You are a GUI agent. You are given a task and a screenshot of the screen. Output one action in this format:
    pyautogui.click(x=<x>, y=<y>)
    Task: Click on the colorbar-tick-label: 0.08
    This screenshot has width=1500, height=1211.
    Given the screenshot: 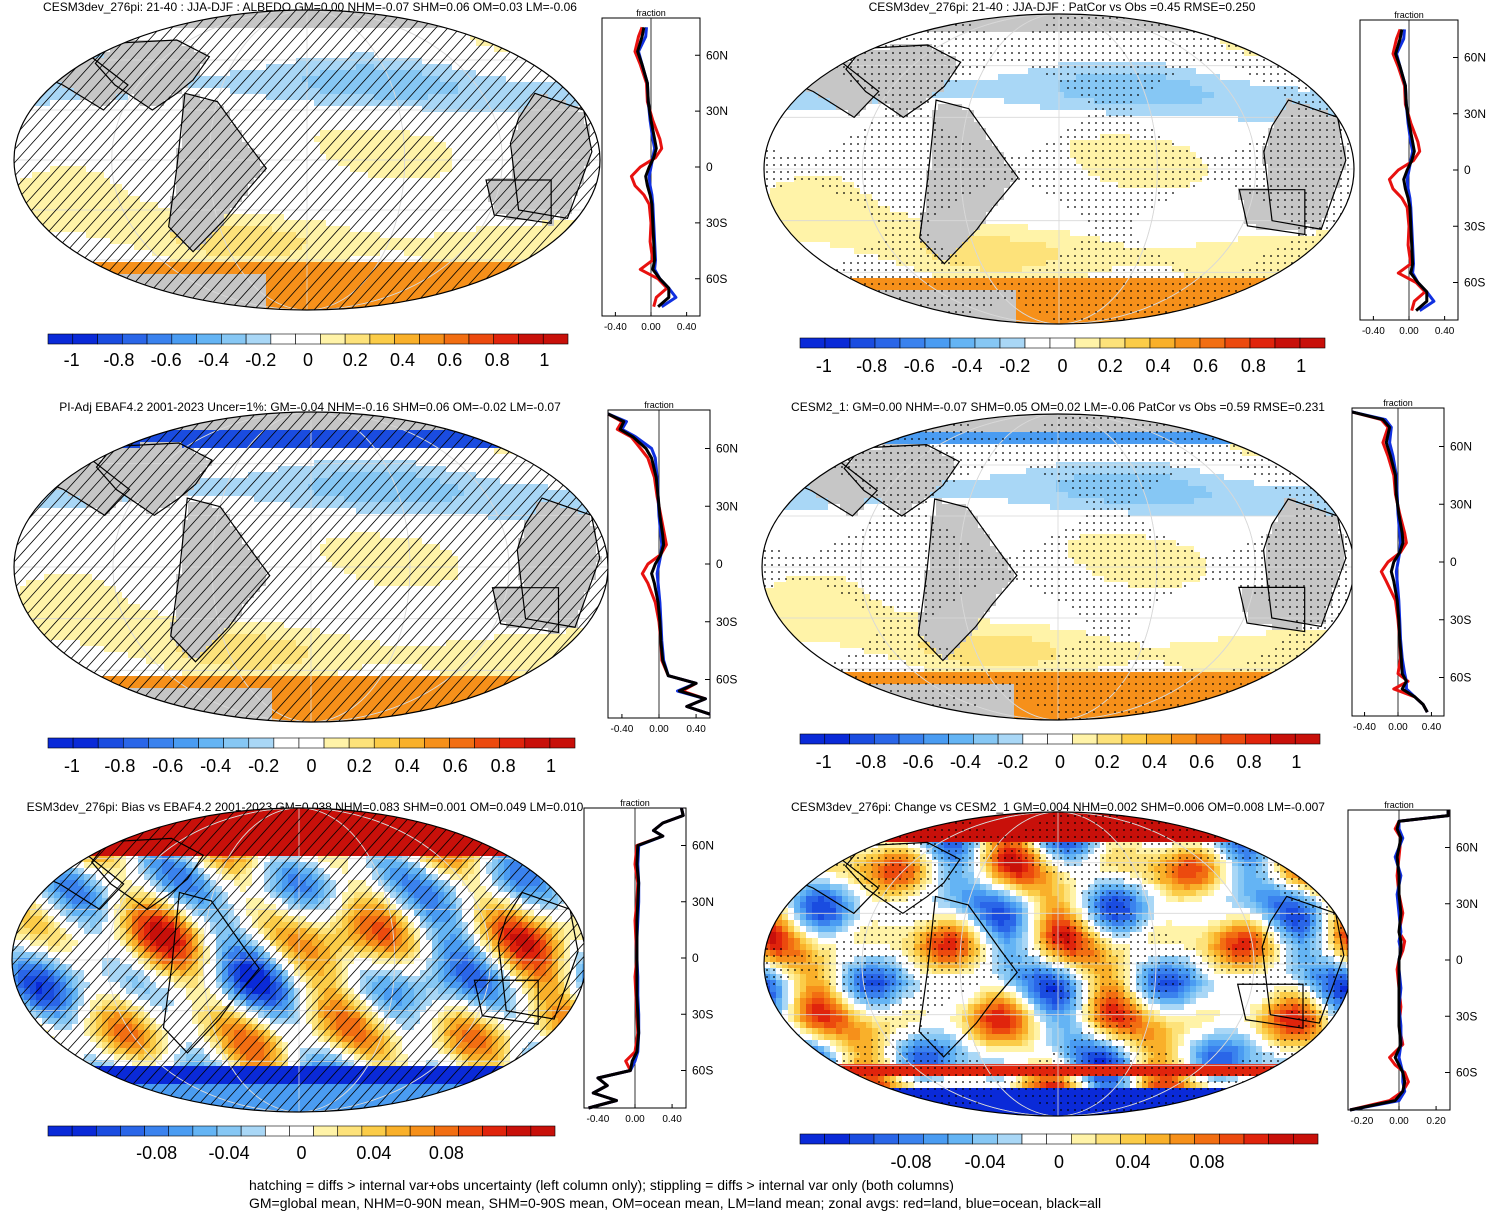 What is the action you would take?
    pyautogui.click(x=1206, y=1162)
    